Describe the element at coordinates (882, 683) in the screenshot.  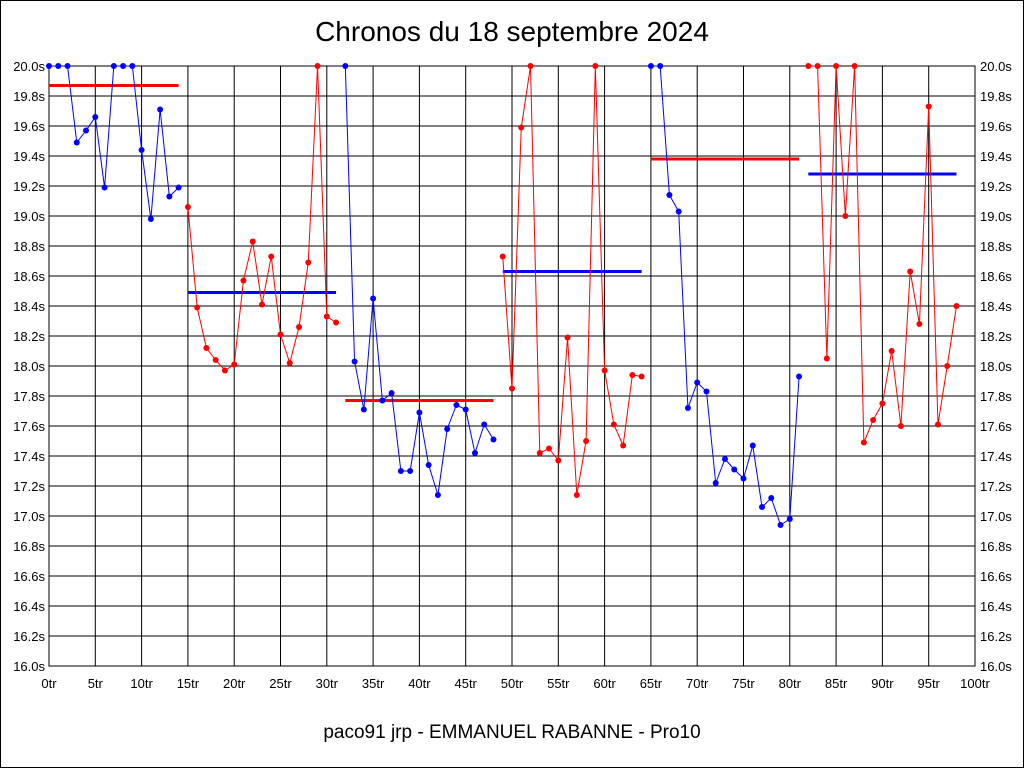
I see `x-tick-label: 90tr` at that location.